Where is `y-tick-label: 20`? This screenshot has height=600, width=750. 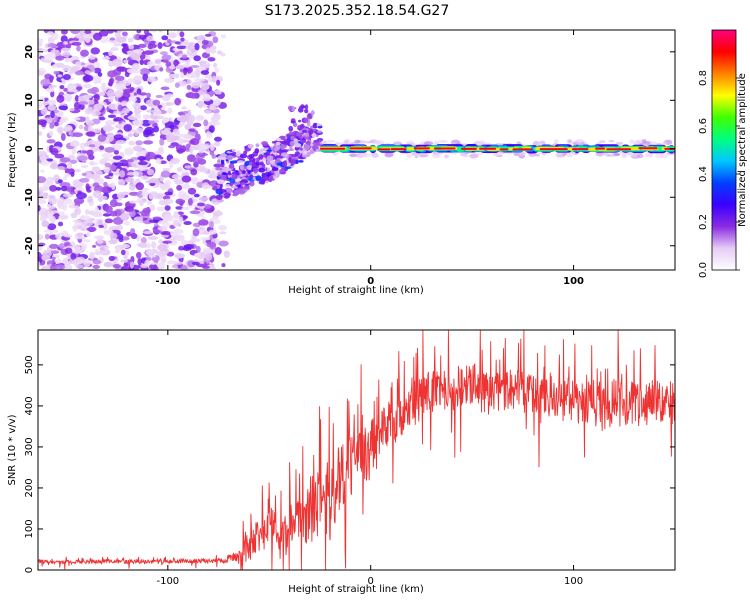 y-tick-label: 20 is located at coordinates (29, 52).